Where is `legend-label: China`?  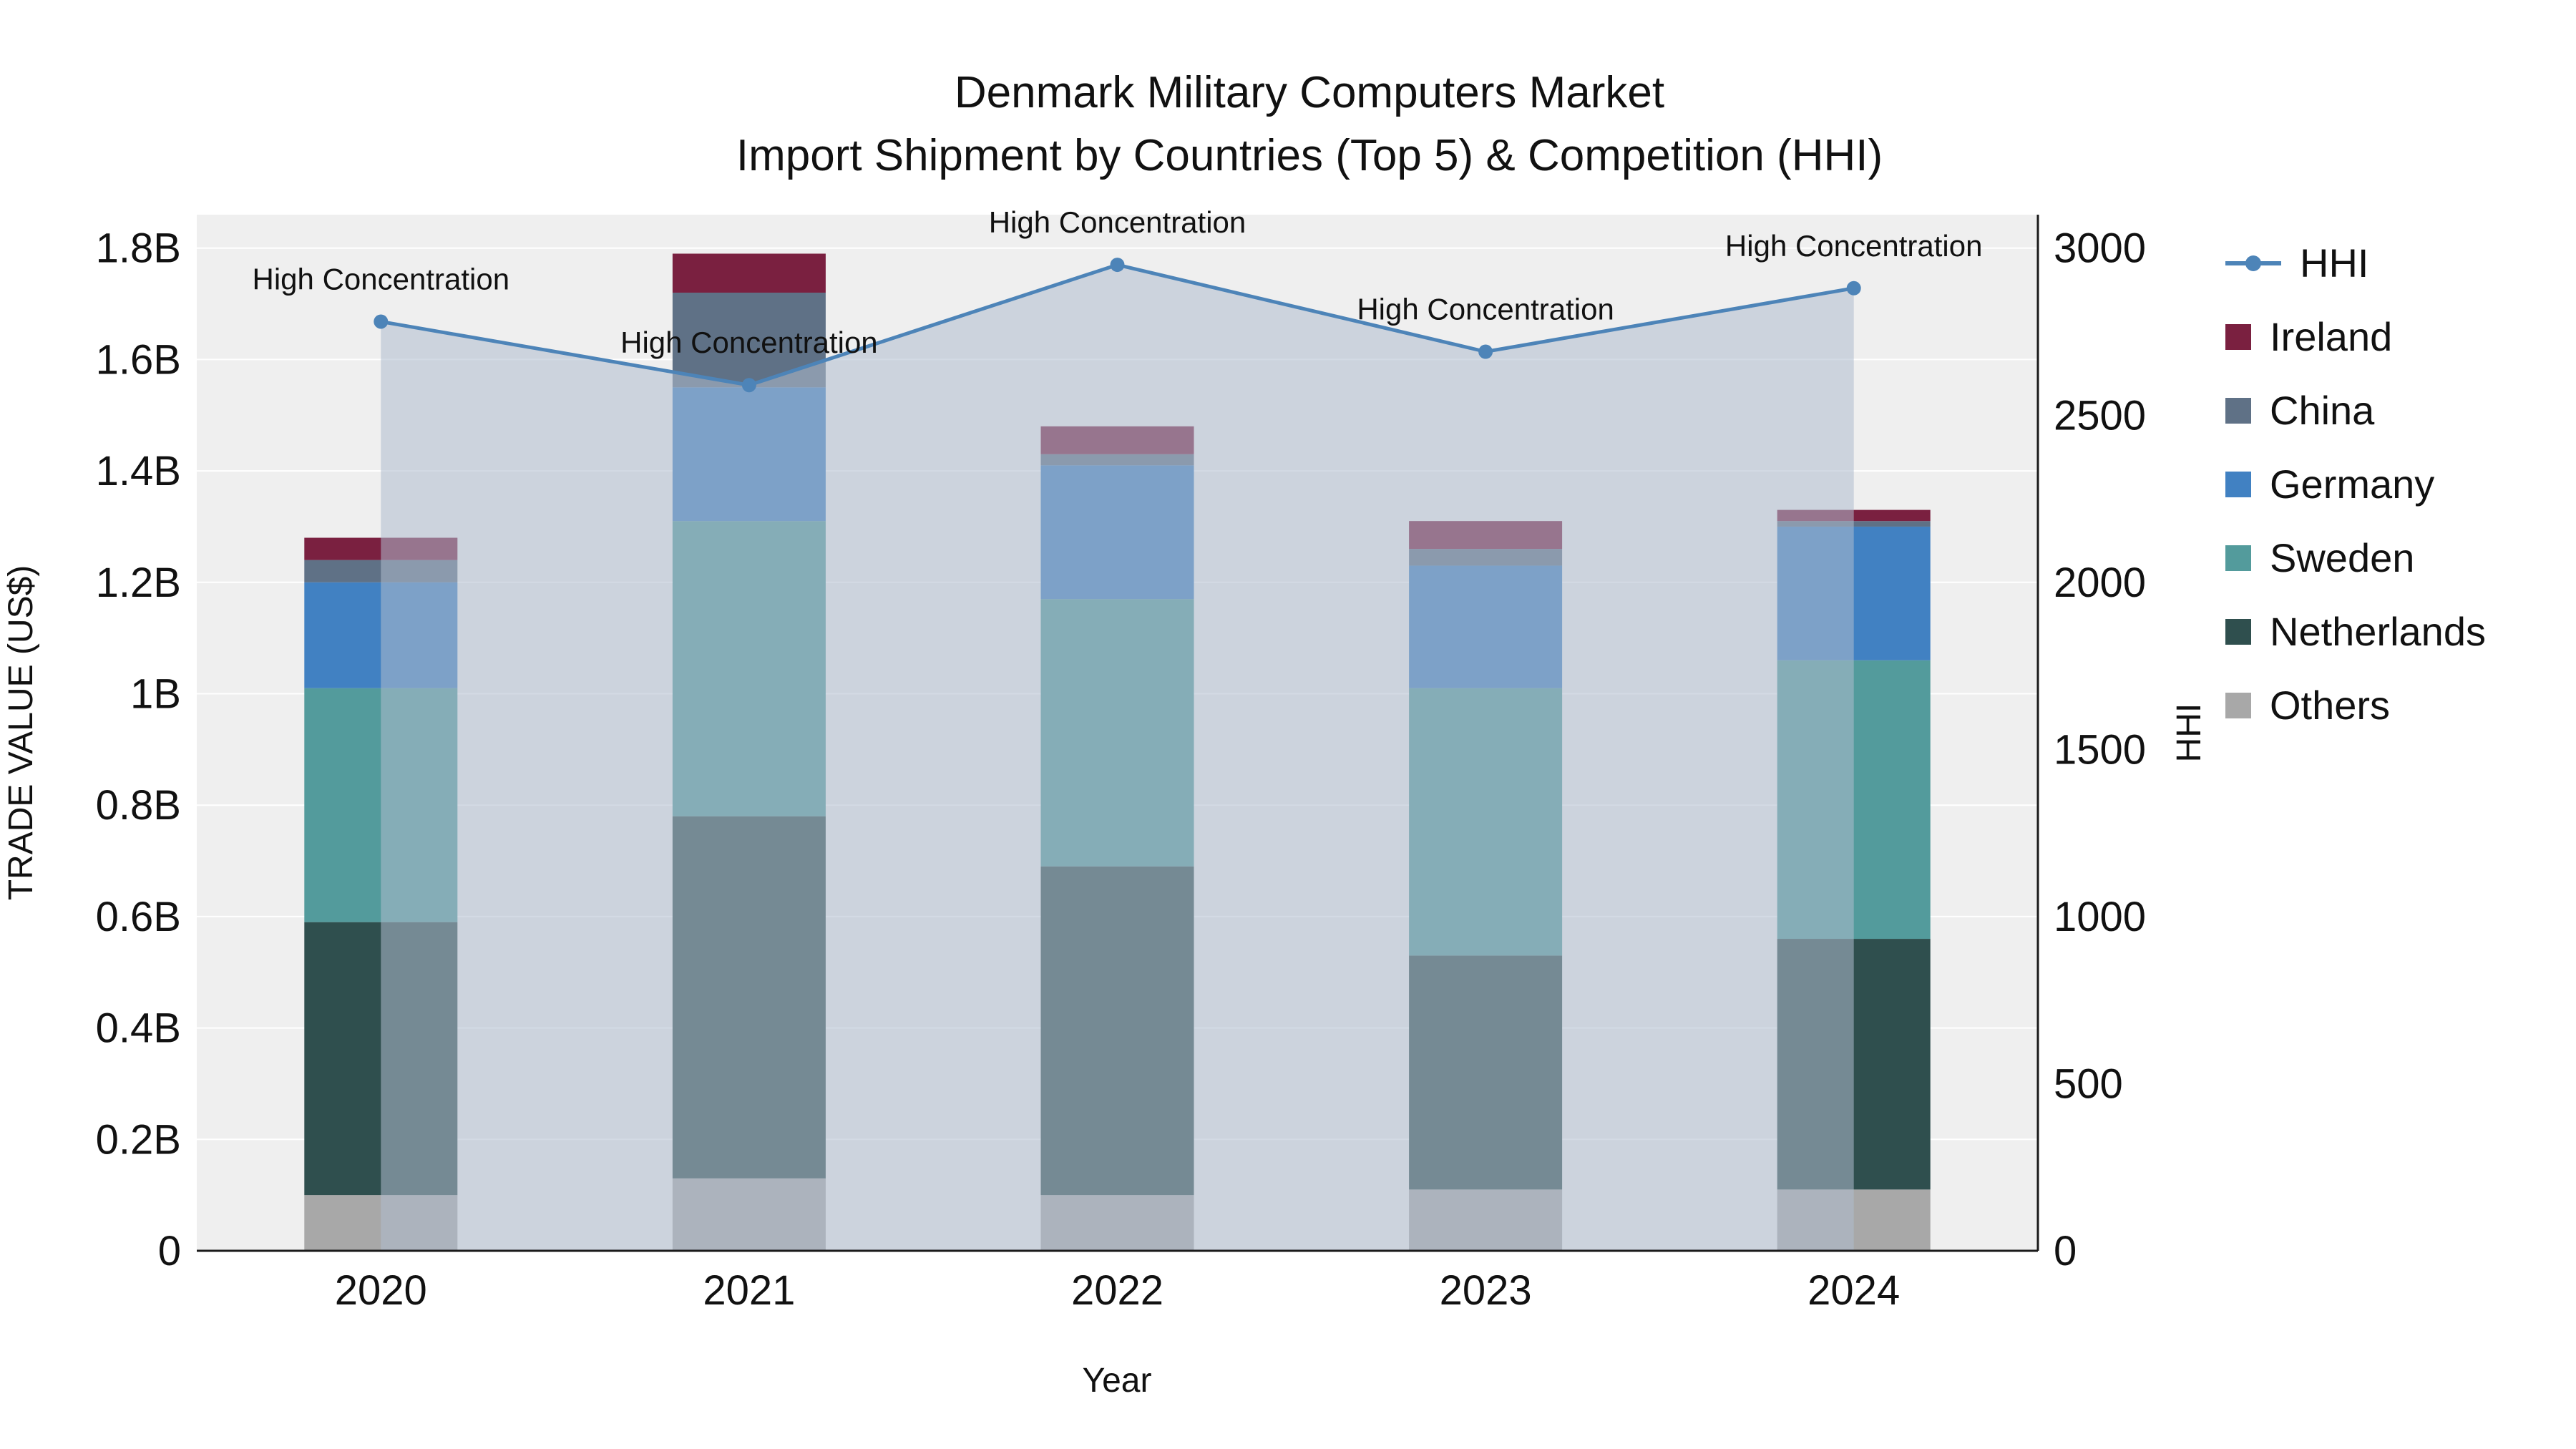 legend-label: China is located at coordinates (2322, 410).